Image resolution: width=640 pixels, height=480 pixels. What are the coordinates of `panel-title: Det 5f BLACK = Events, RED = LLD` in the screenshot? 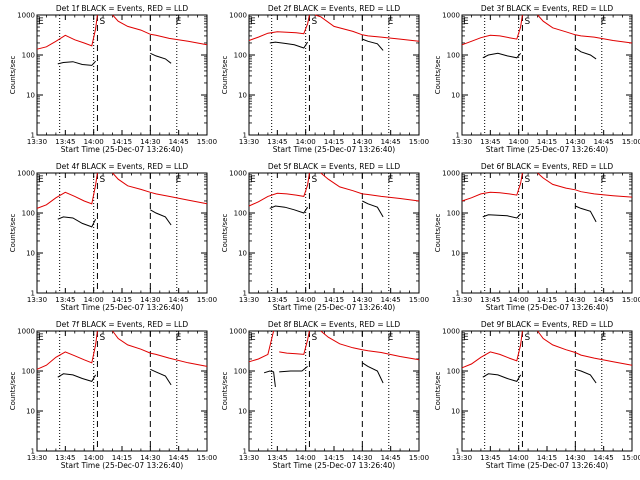 It's located at (334, 166).